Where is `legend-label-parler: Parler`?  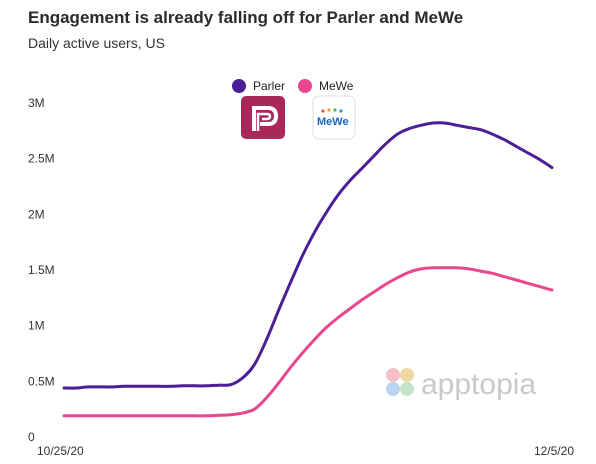
legend-label-parler: Parler is located at coordinates (269, 86).